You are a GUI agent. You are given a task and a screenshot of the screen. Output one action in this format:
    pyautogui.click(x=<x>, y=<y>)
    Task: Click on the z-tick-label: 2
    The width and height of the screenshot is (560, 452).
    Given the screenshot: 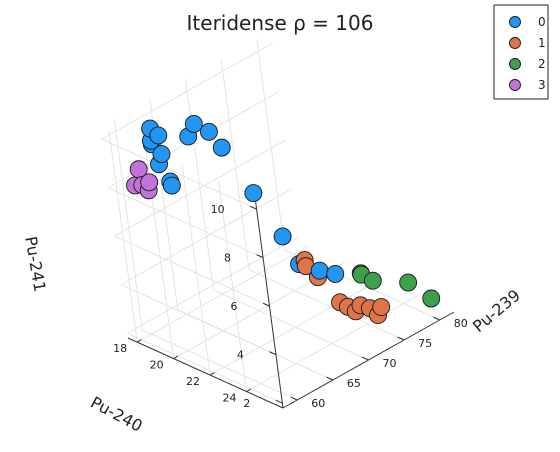 What is the action you would take?
    pyautogui.click(x=246, y=403)
    